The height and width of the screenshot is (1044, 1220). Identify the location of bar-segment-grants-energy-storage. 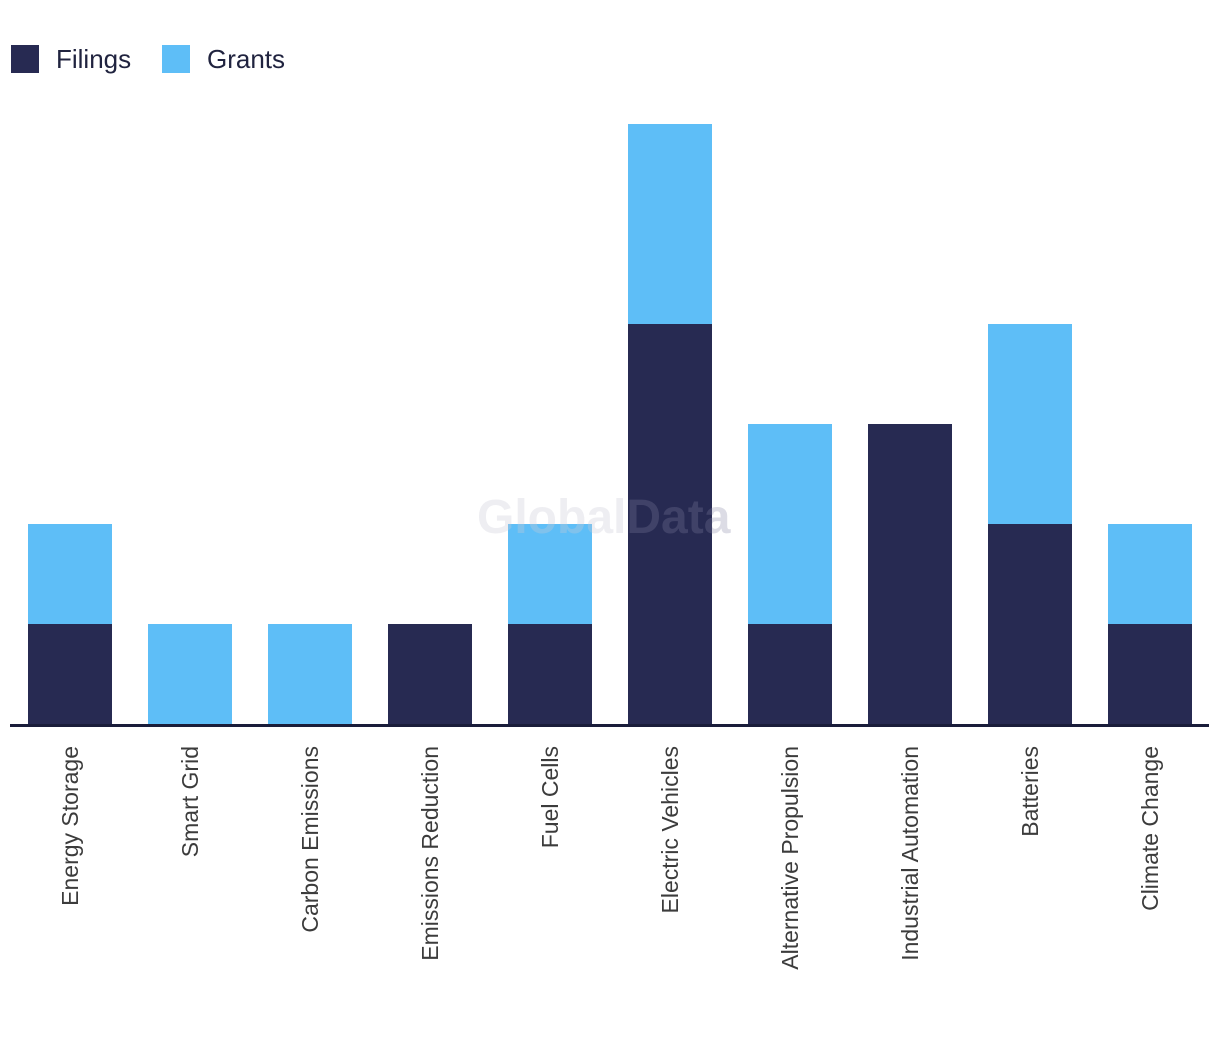
(70, 574).